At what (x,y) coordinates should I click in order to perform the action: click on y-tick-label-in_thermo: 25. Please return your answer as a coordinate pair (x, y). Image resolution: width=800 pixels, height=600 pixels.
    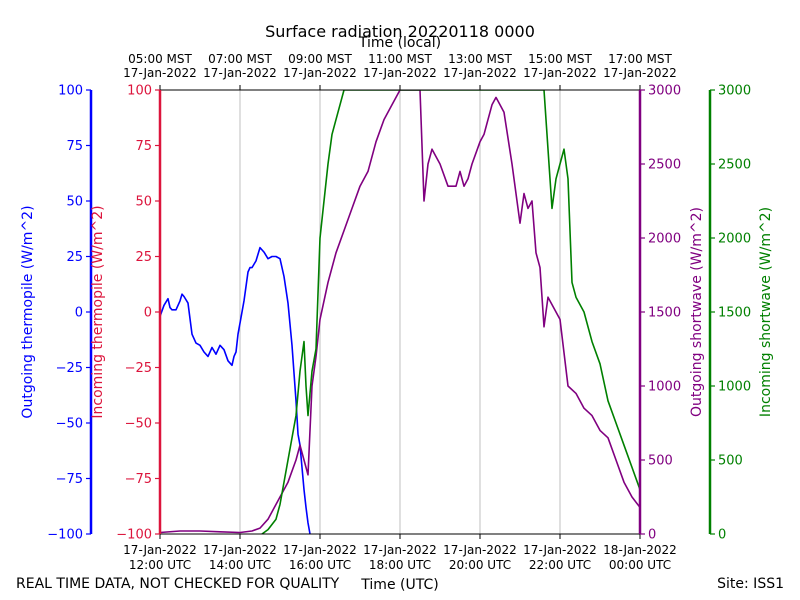
    Looking at the image, I should click on (143, 257).